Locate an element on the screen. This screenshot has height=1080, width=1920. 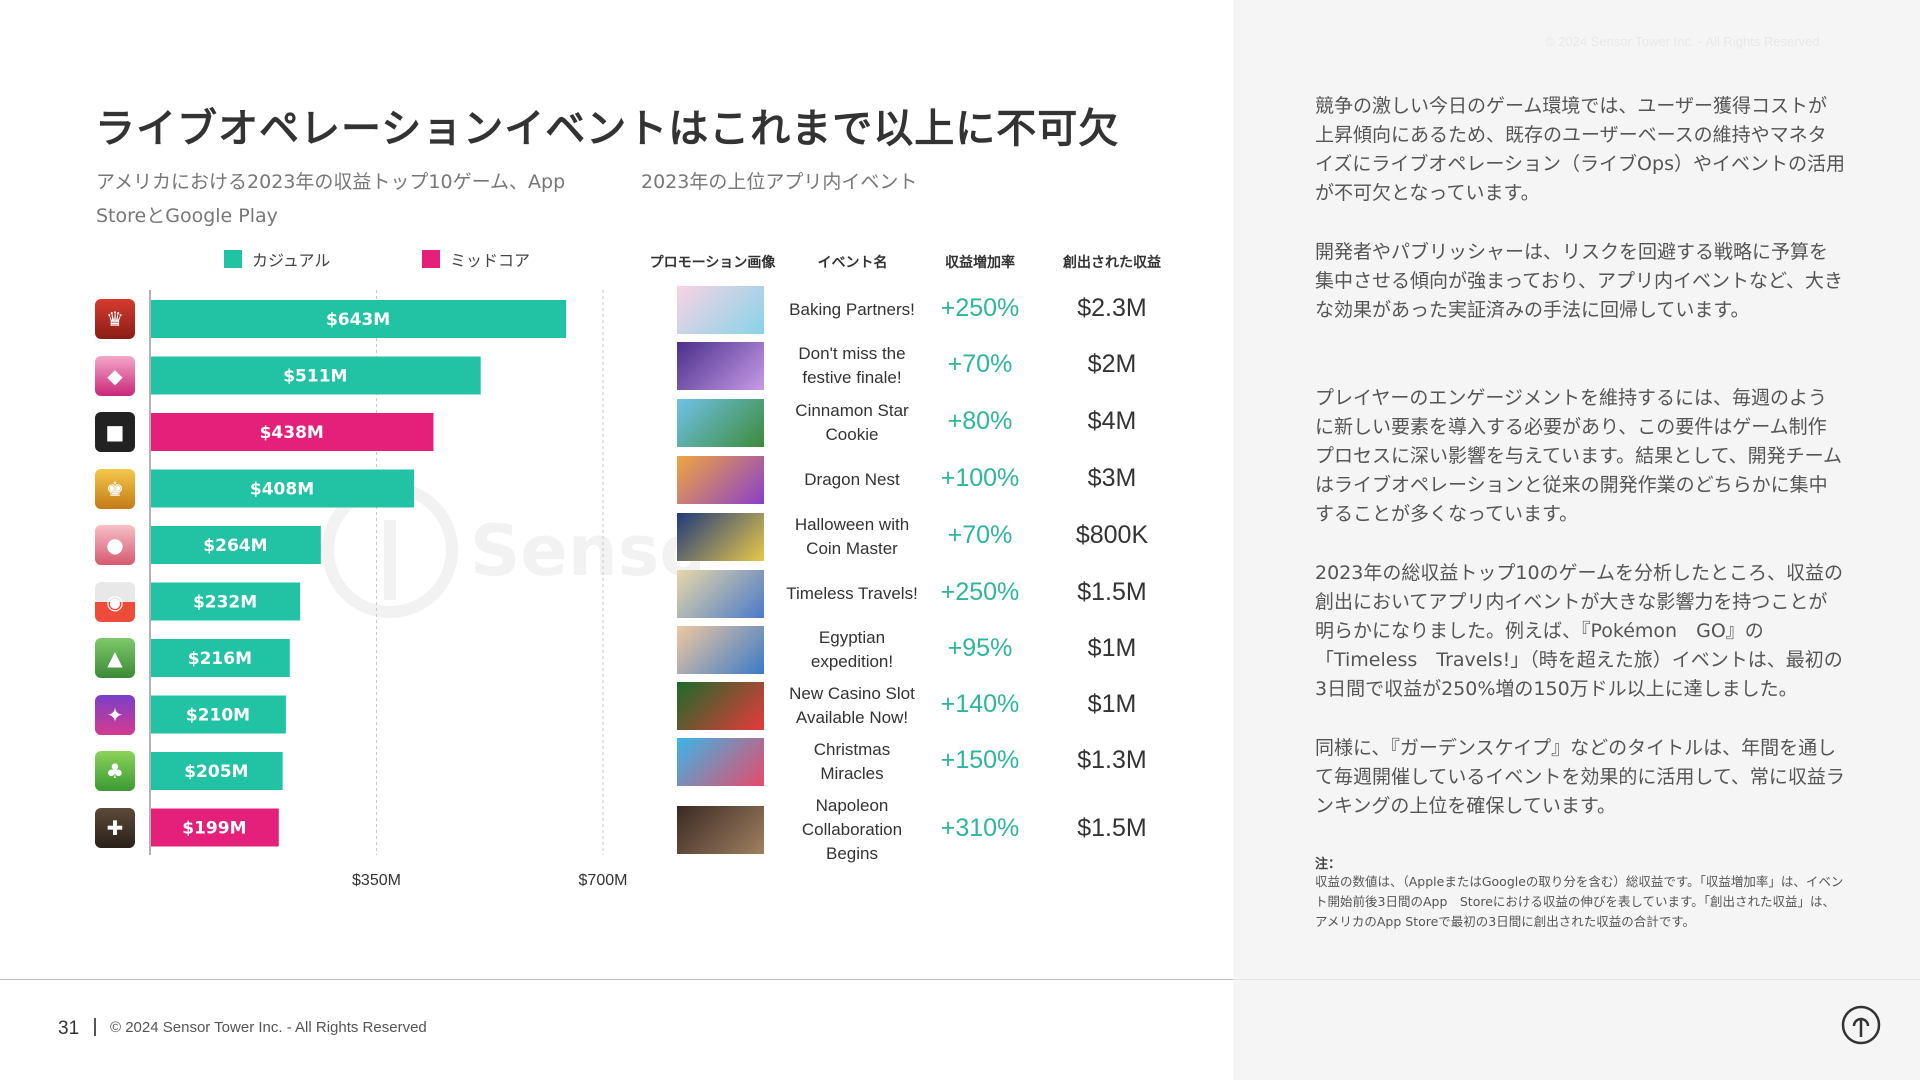
x-tick-label: $350M is located at coordinates (376, 880).